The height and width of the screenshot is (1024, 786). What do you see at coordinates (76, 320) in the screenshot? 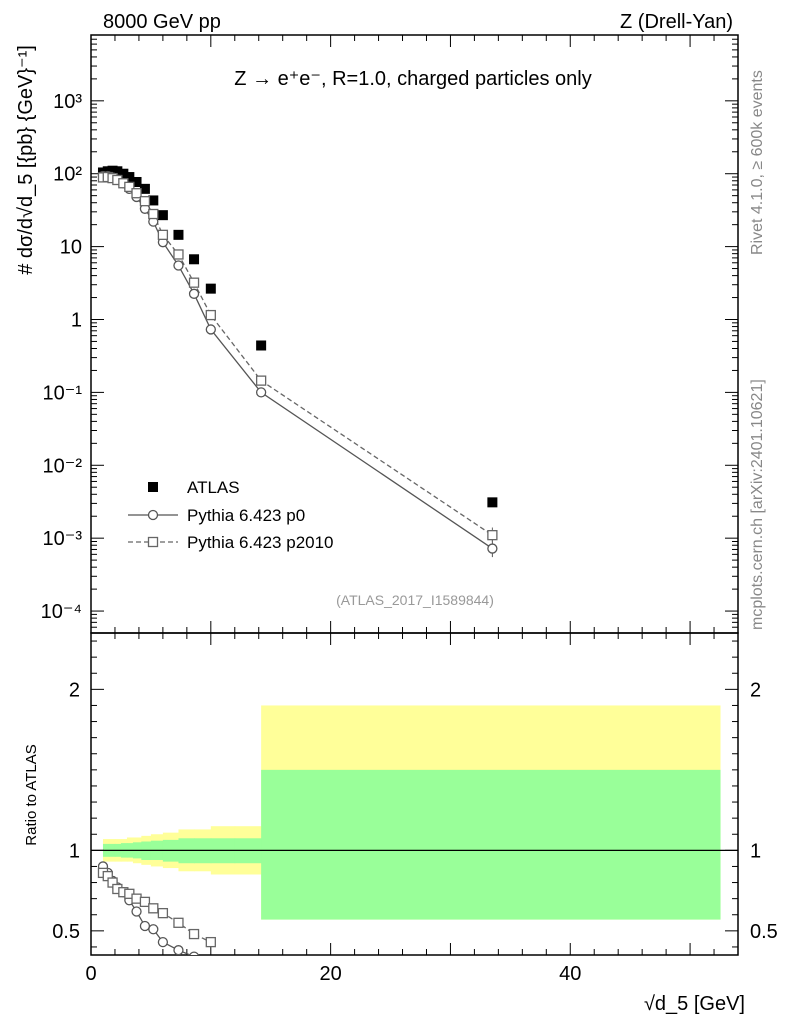
I see `y-tick-label: 1` at bounding box center [76, 320].